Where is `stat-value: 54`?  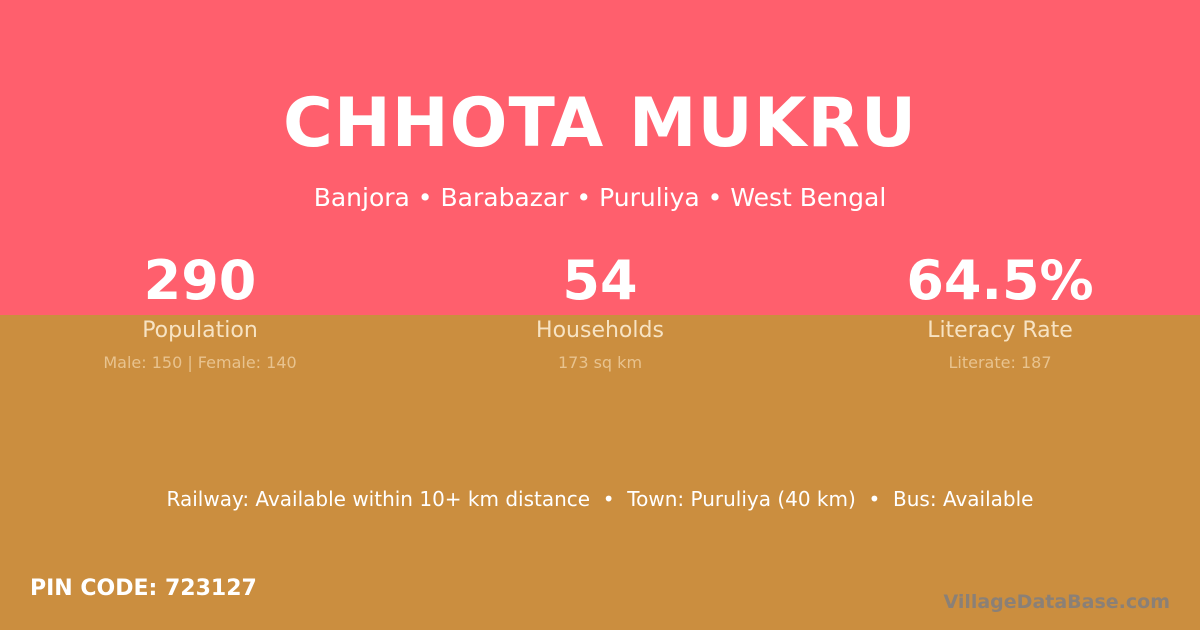 stat-value: 54 is located at coordinates (600, 280).